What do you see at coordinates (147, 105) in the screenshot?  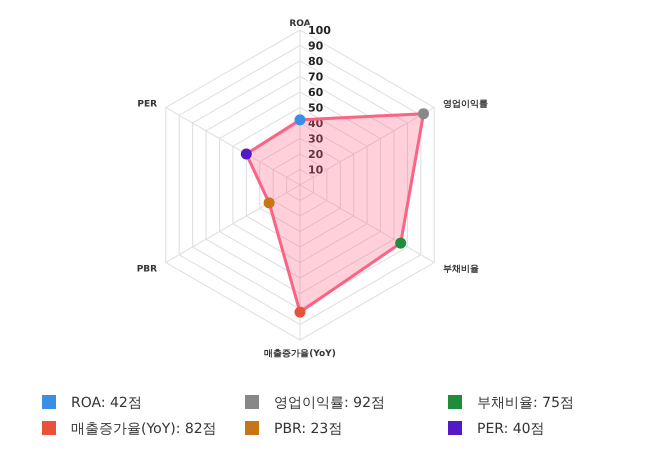 I see `spoke-label: PER` at bounding box center [147, 105].